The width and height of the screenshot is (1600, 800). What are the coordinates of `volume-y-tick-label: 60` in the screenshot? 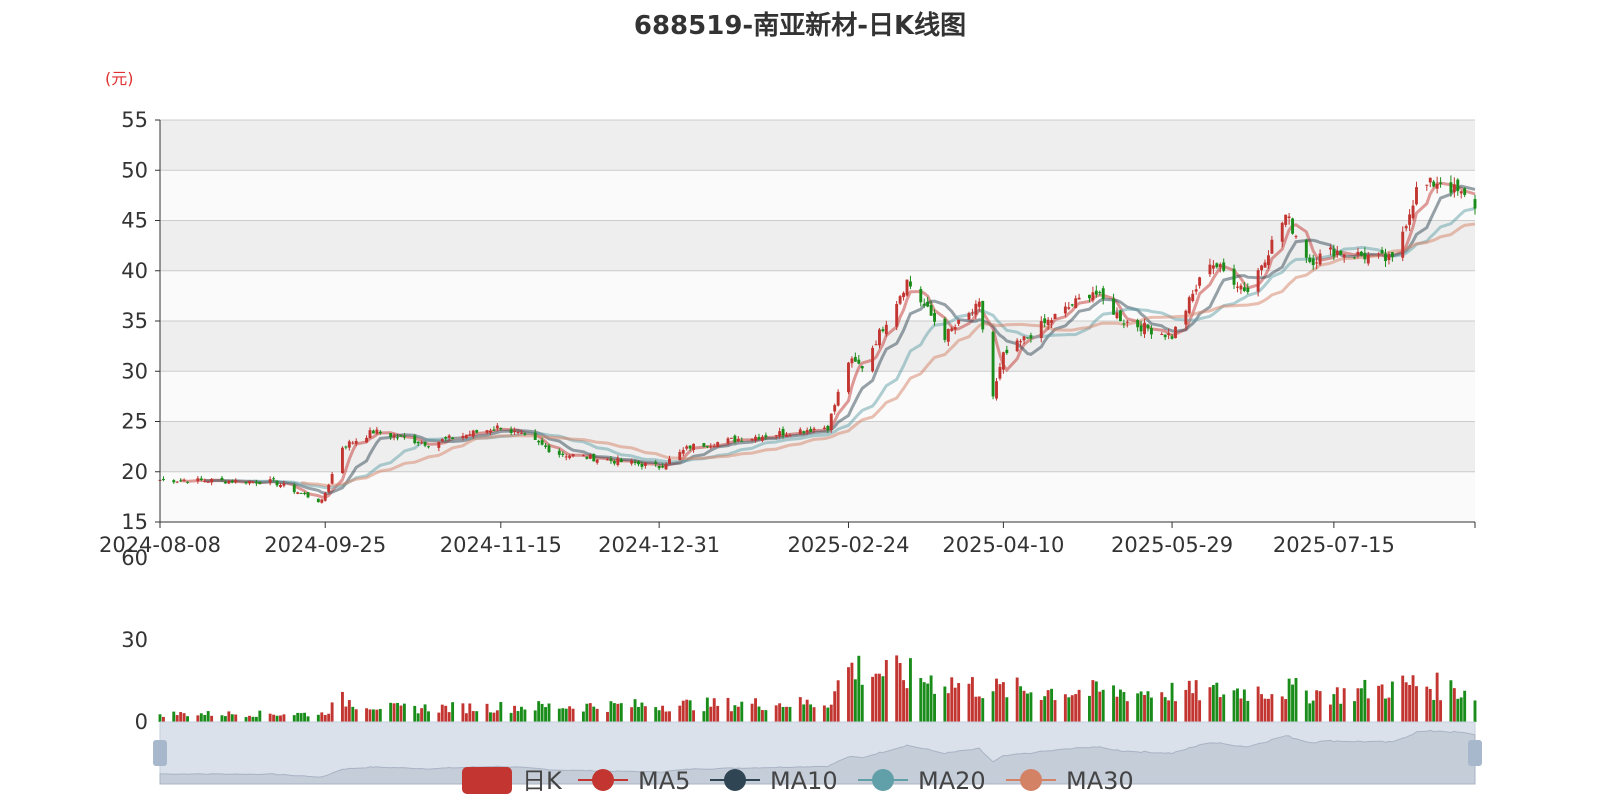 It's located at (134, 558).